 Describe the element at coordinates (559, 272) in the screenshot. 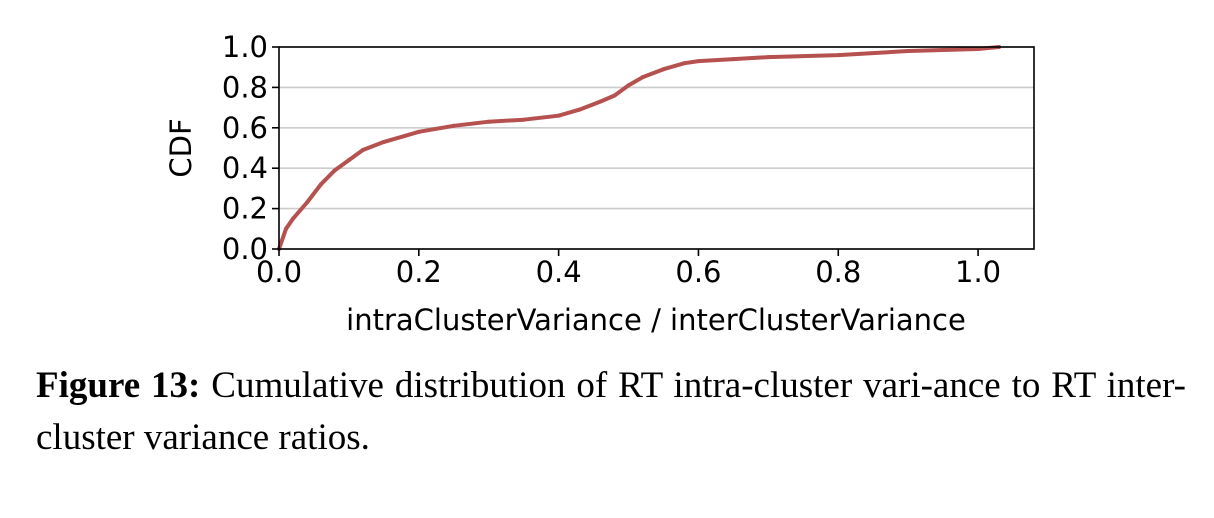

I see `x-tick-label-2: 0.4` at that location.